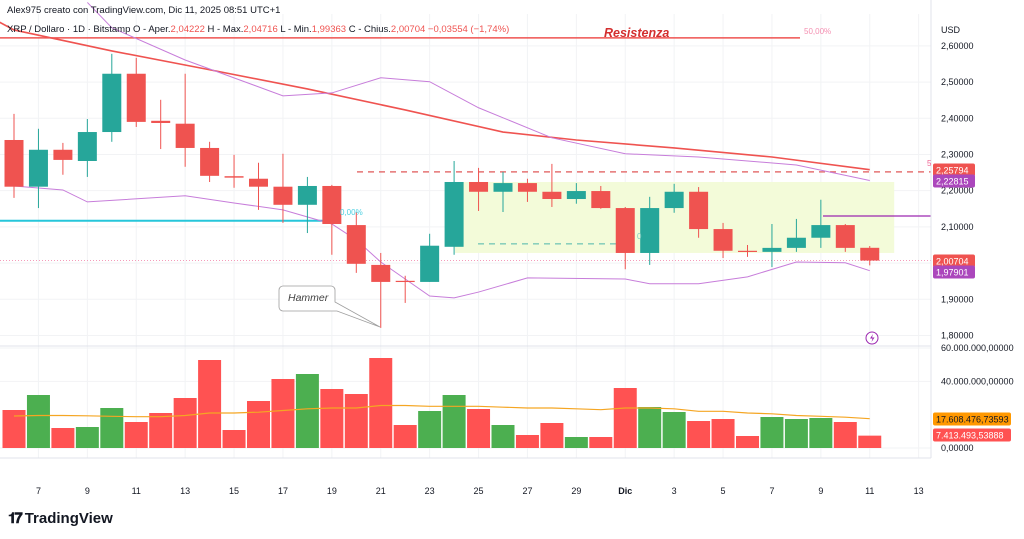 This screenshot has width=1024, height=539. What do you see at coordinates (957, 154) in the screenshot?
I see `price-tick-label: 2,30000` at bounding box center [957, 154].